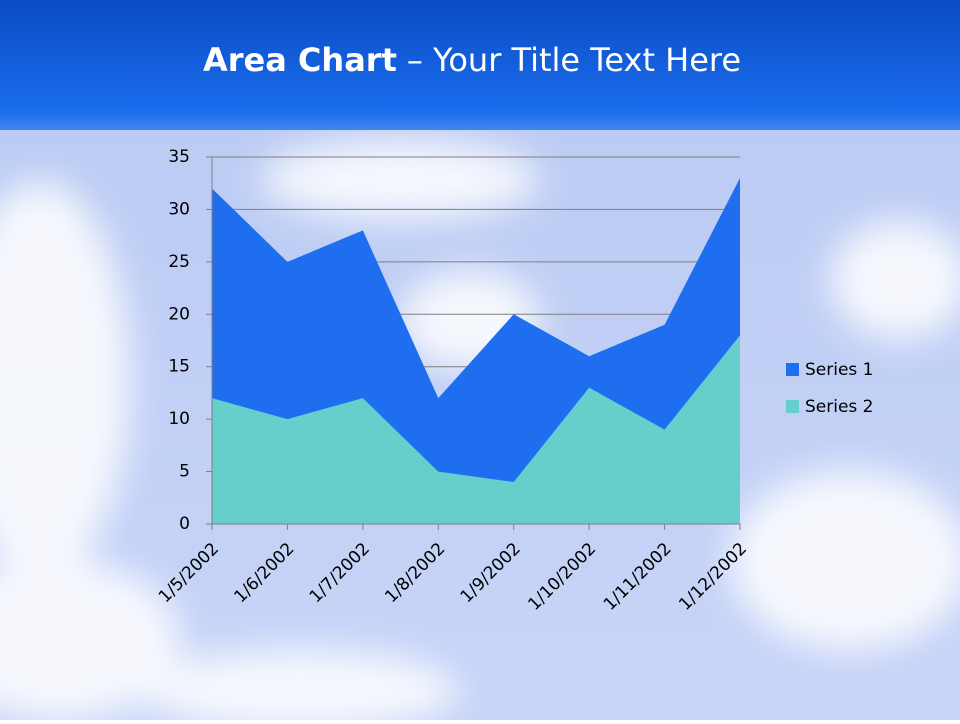 This screenshot has height=724, width=960. I want to click on y-tick-label: 15, so click(179, 367).